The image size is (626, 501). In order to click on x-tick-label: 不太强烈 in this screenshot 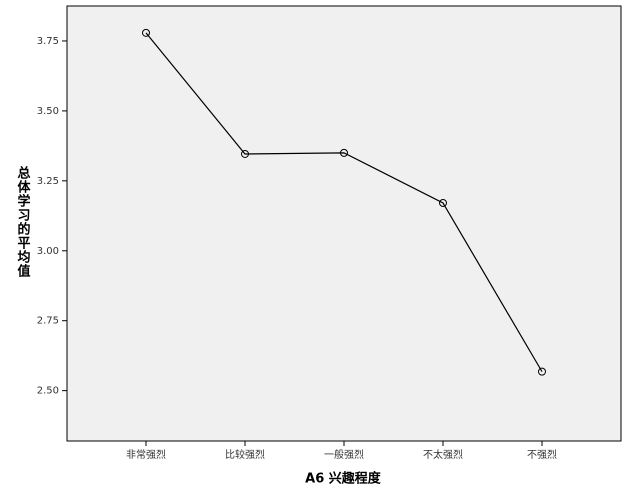, I will do `click(443, 454)`.